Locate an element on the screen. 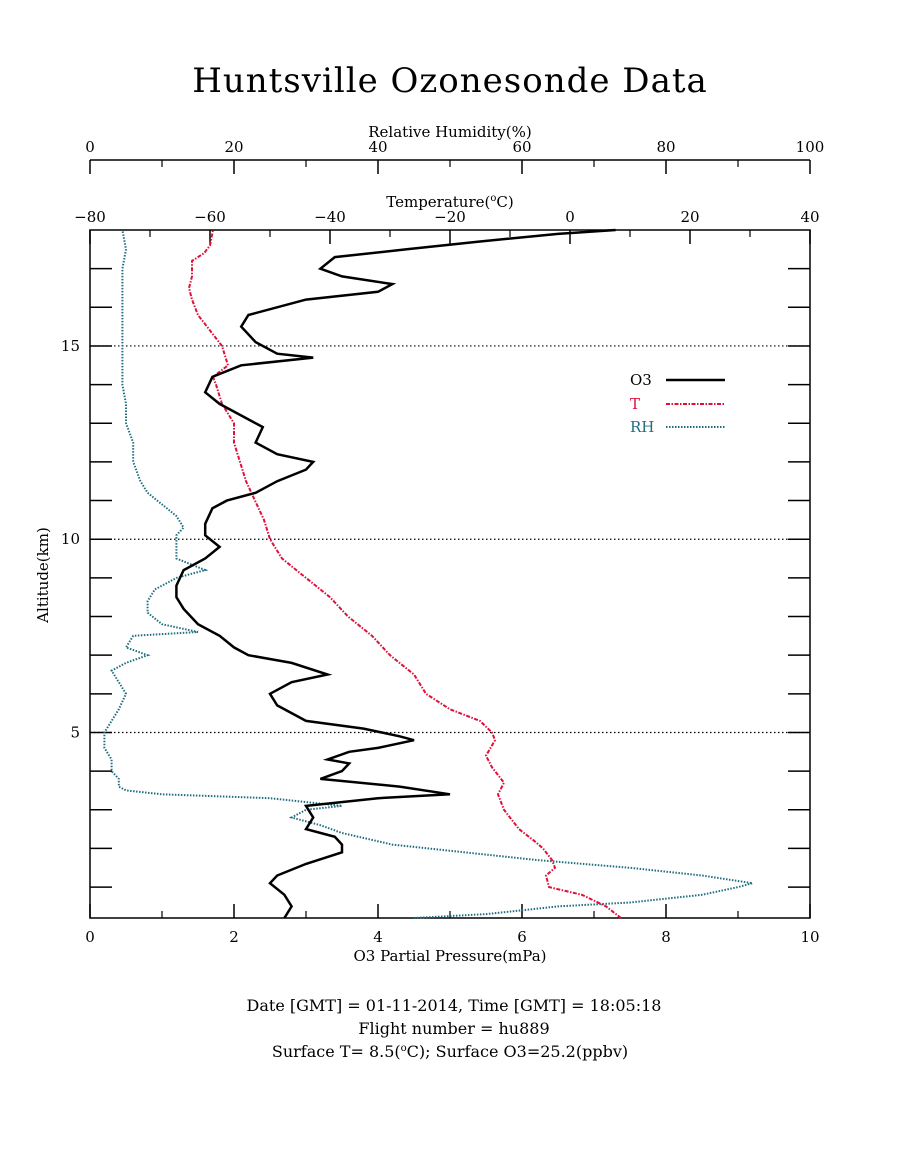 The height and width of the screenshot is (1150, 900). temp-tick-label: −20 is located at coordinates (450, 217).